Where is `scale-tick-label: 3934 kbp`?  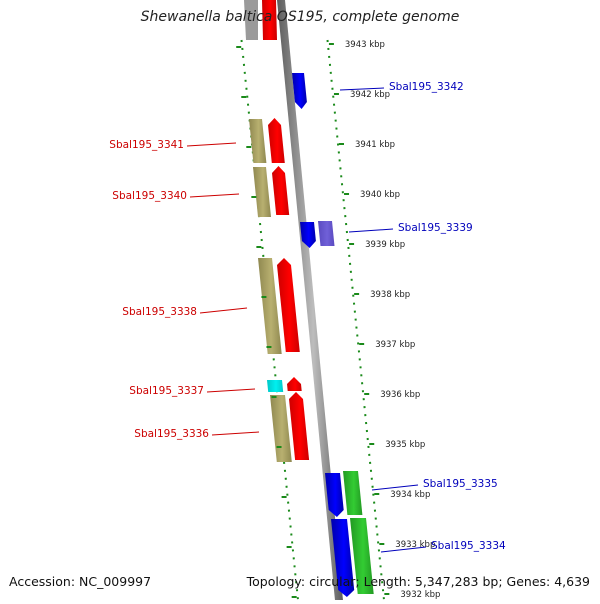 scale-tick-label: 3934 kbp is located at coordinates (410, 495).